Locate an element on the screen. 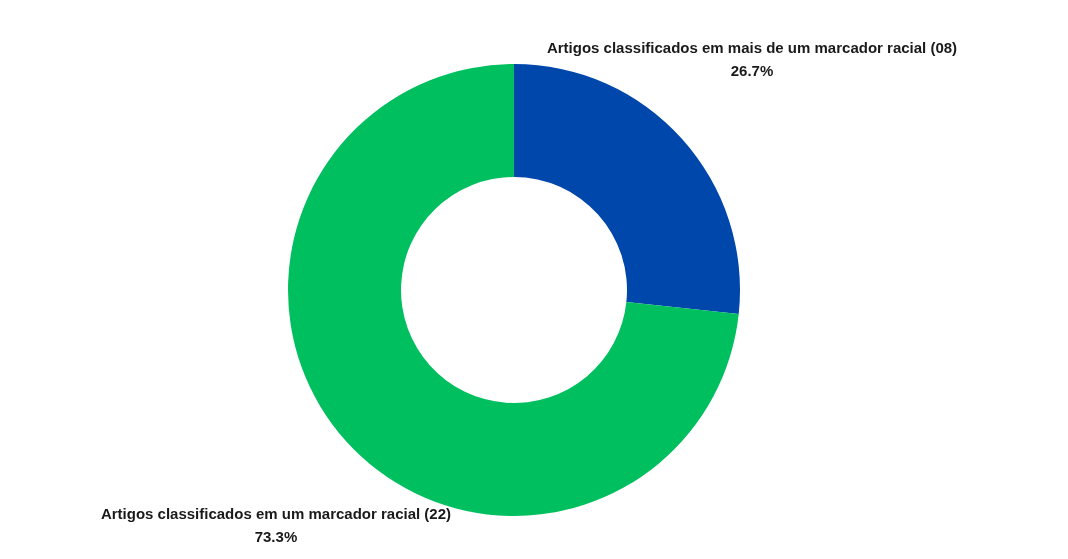 Image resolution: width=1068 pixels, height=559 pixels. slice-label: Artigos classificados em mais de um marcador racial (08) is located at coordinates (752, 48).